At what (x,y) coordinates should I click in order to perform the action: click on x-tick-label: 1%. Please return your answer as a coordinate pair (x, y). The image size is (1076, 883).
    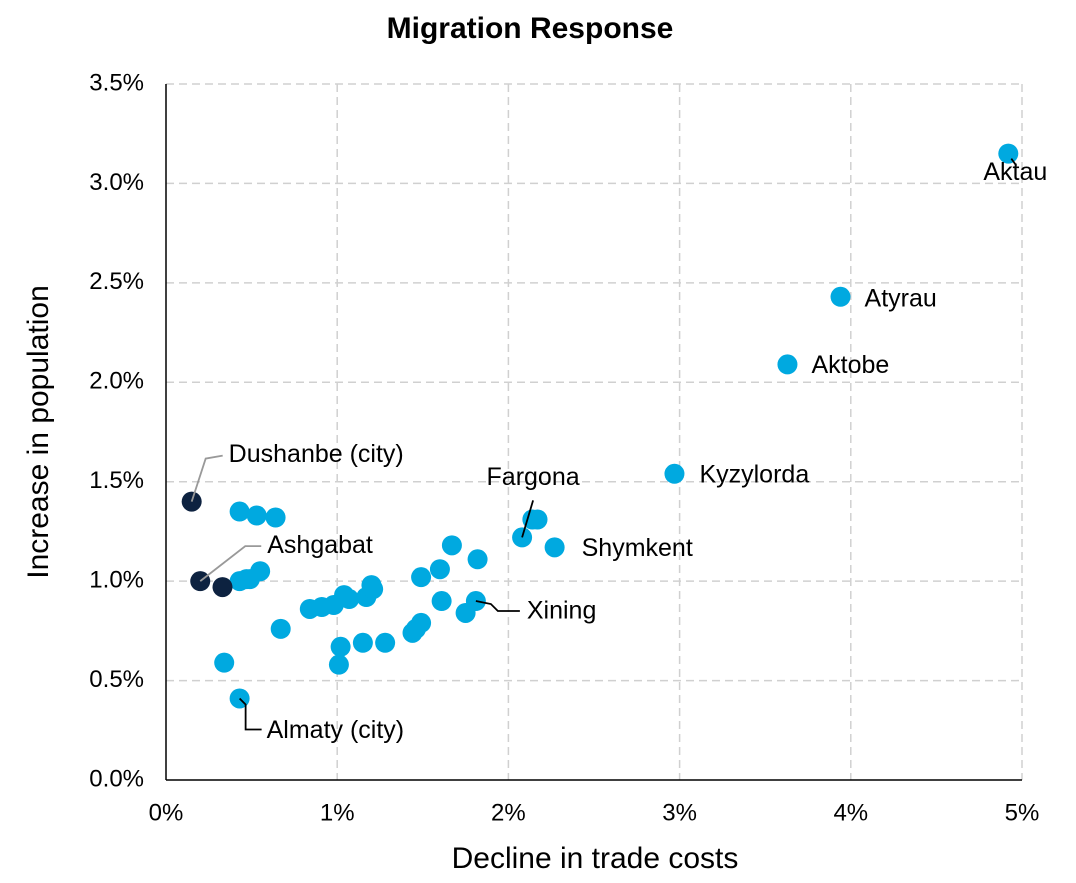
    Looking at the image, I should click on (337, 812).